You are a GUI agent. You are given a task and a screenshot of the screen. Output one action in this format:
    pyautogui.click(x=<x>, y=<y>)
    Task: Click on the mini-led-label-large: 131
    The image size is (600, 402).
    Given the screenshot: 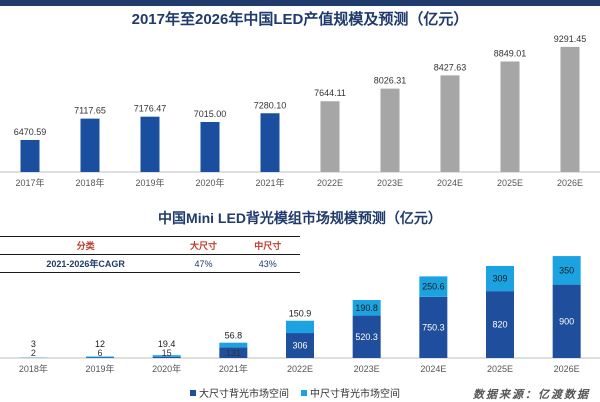 What is the action you would take?
    pyautogui.click(x=233, y=353)
    